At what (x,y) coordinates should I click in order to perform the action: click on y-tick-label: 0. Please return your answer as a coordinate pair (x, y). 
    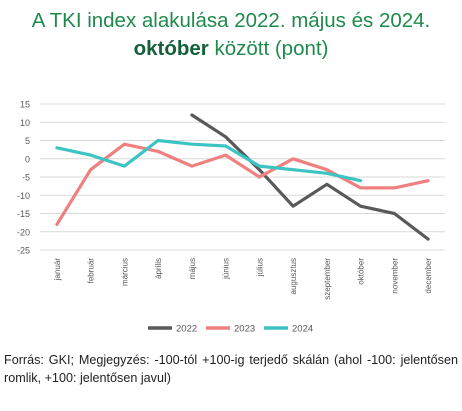
    Looking at the image, I should click on (27, 159).